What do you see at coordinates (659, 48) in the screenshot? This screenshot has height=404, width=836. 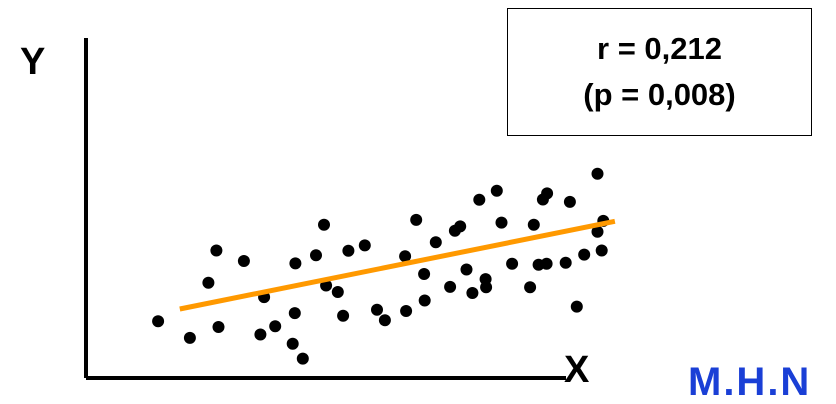 I see `correlation-coefficient: r = 0,212` at bounding box center [659, 48].